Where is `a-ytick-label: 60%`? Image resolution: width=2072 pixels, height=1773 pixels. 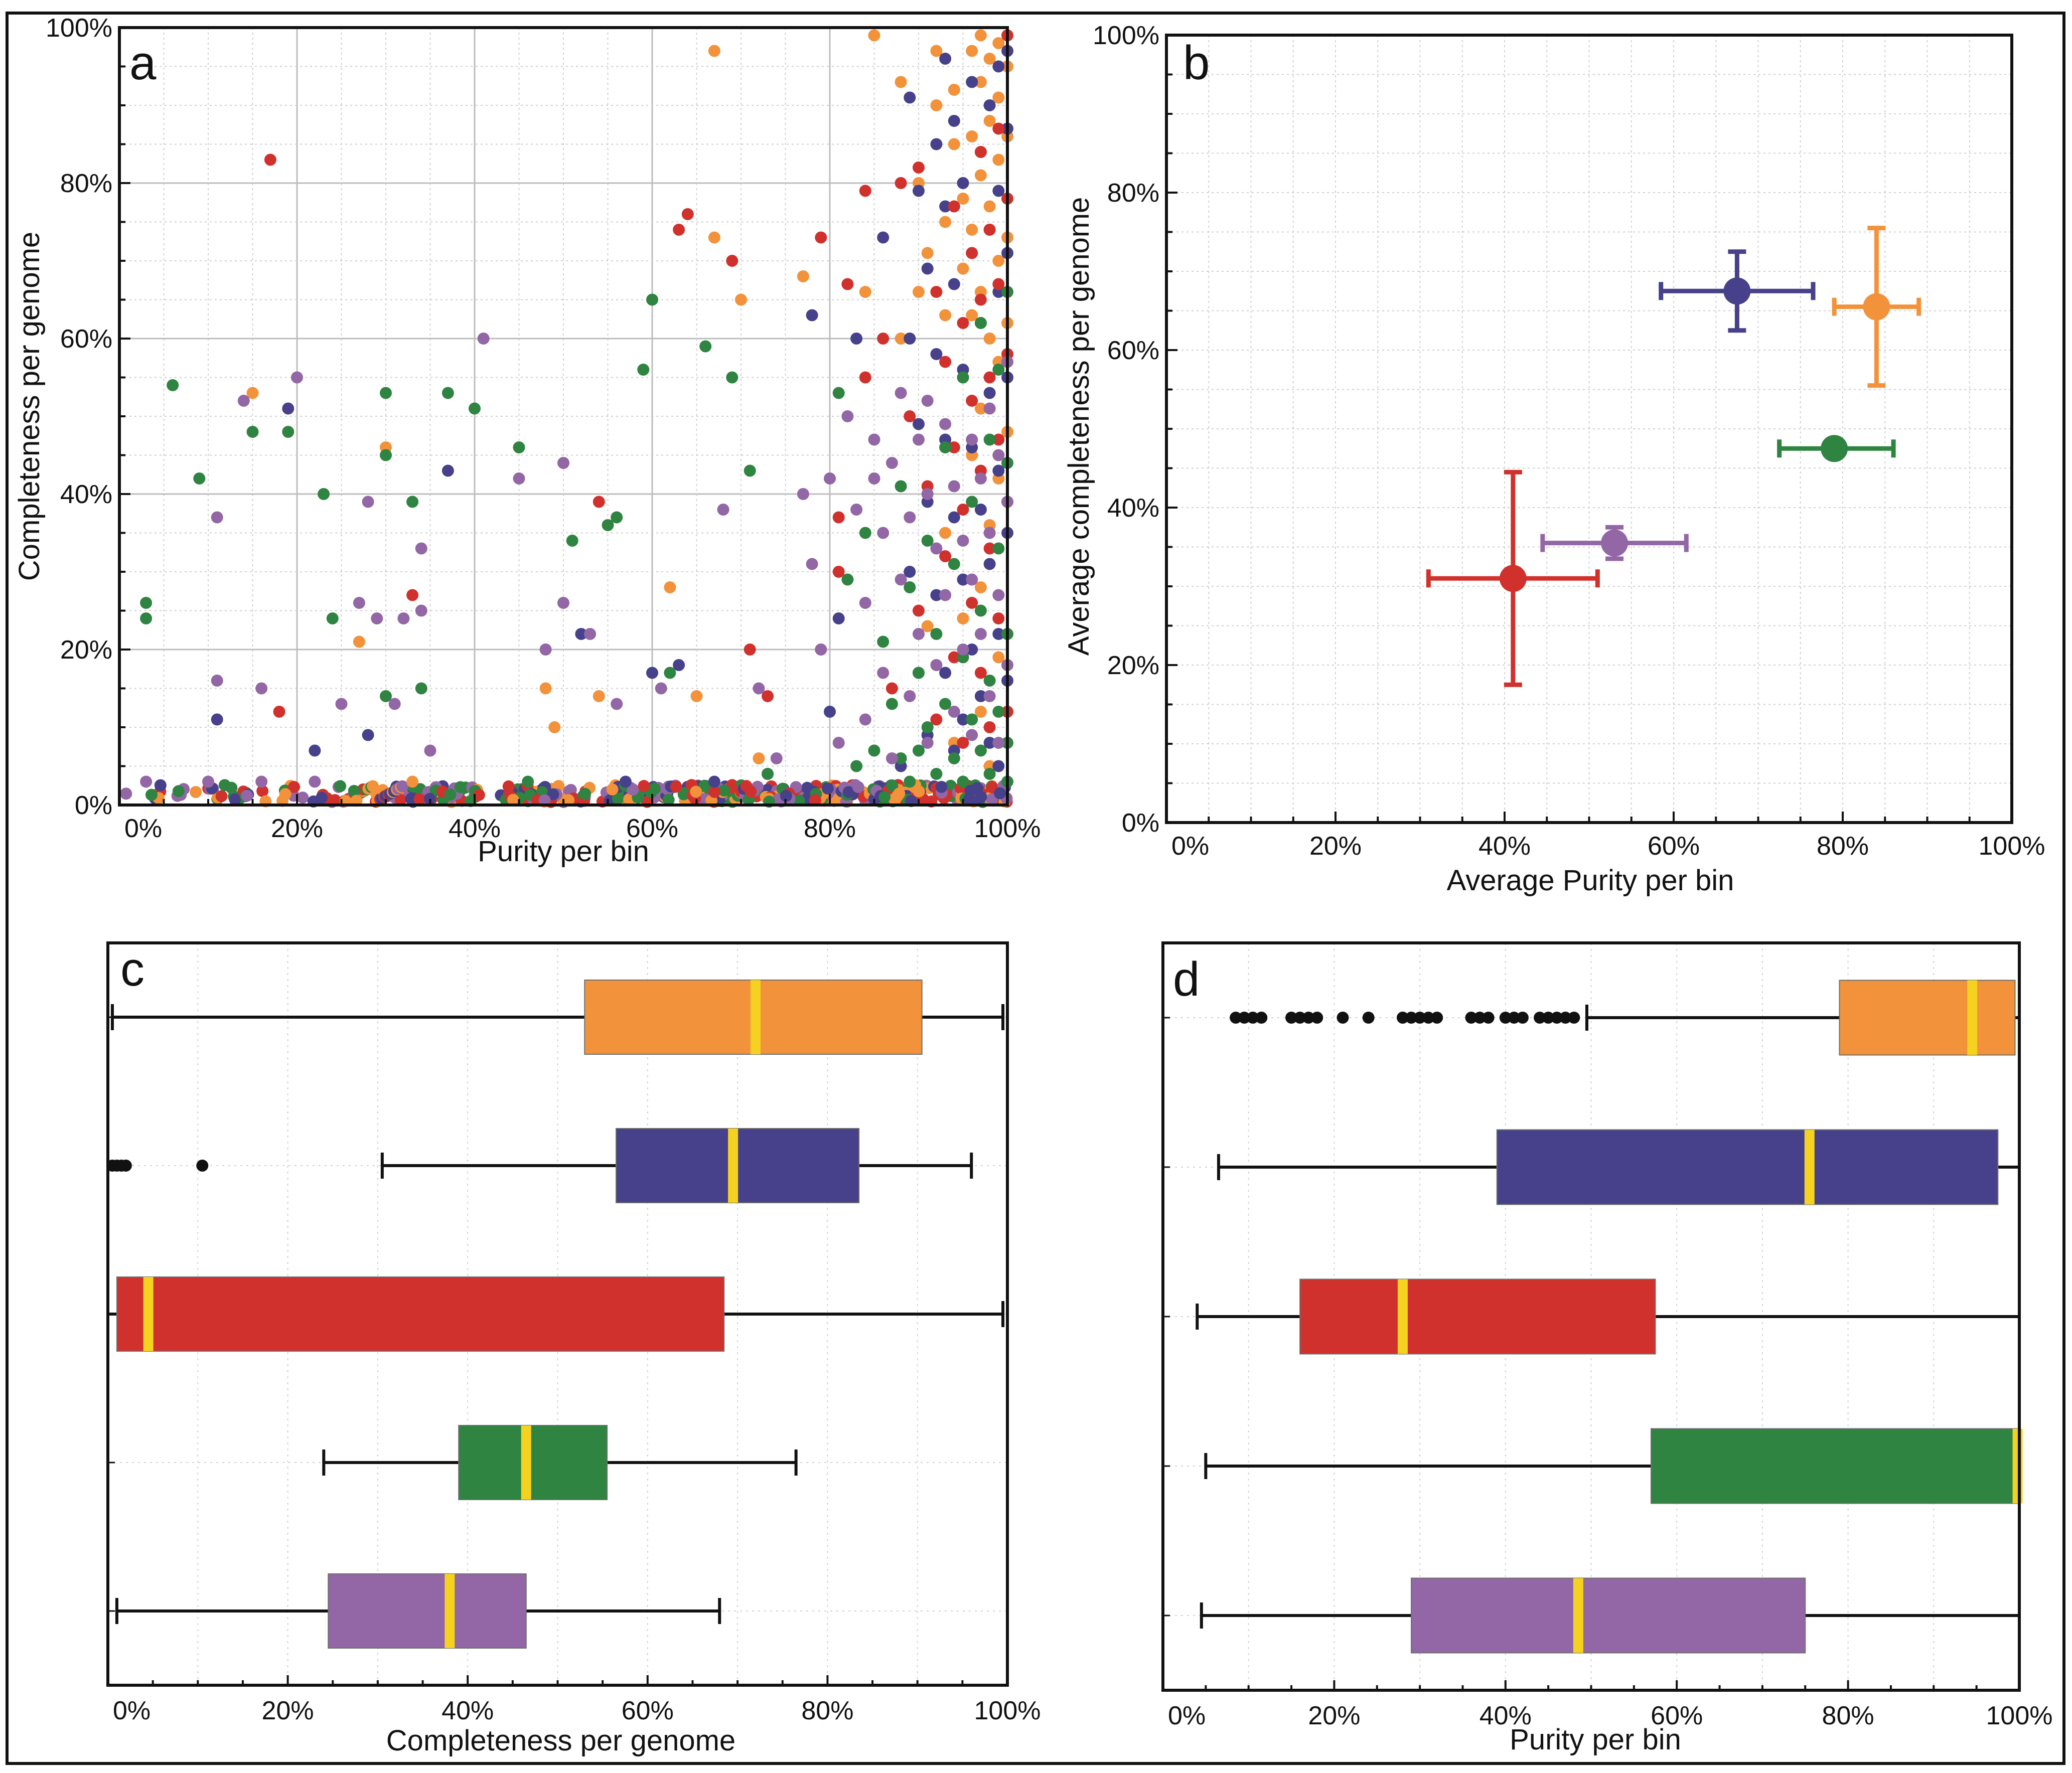 a-ytick-label: 60% is located at coordinates (86, 339).